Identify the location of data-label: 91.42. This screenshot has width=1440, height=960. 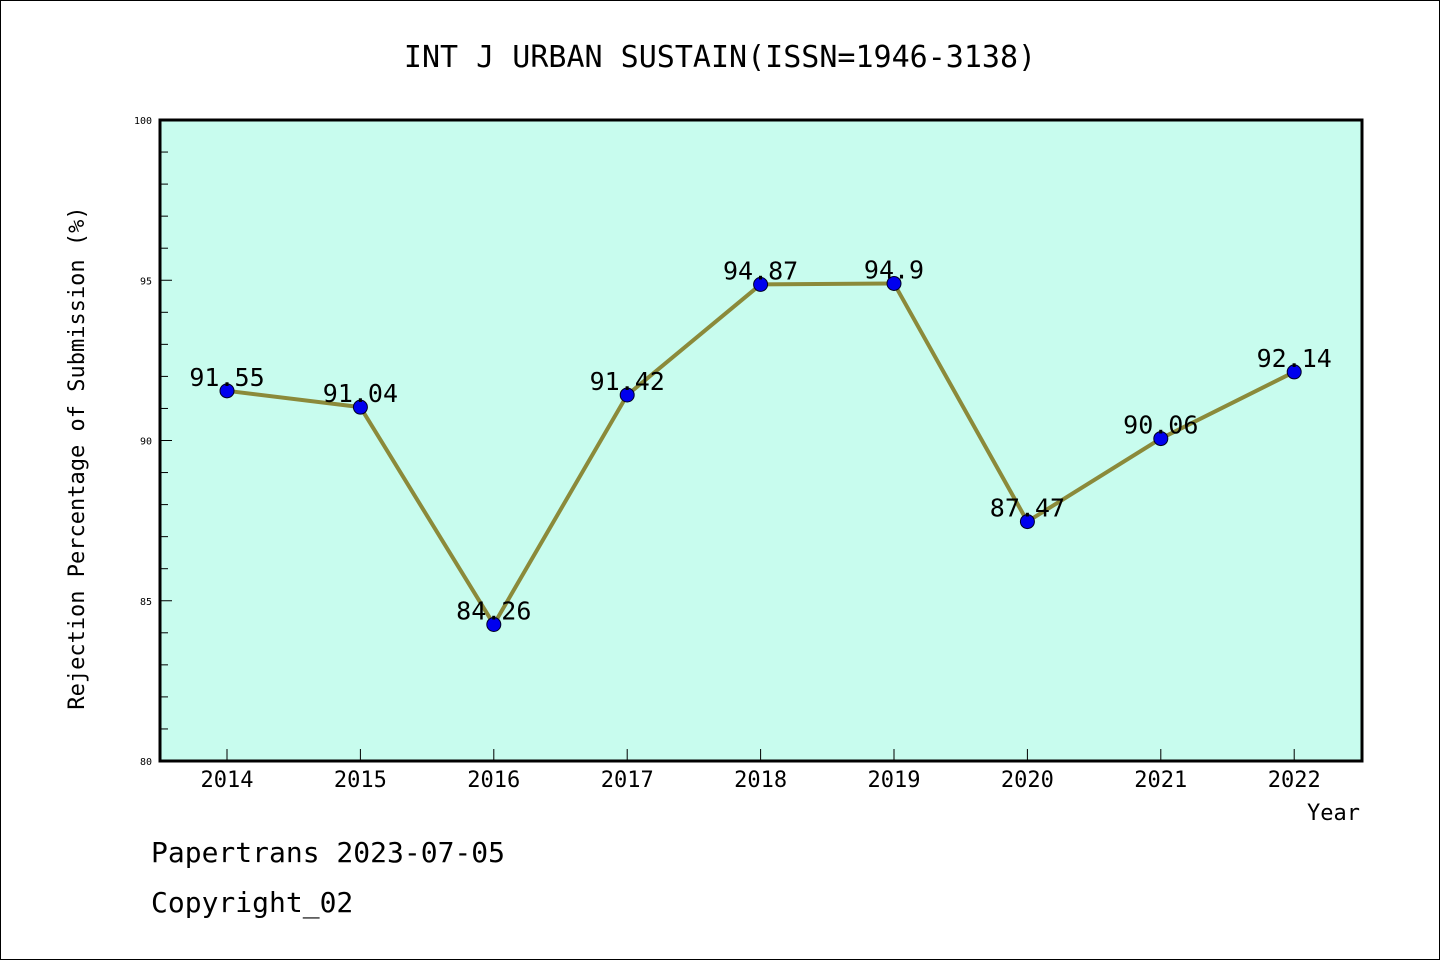
(627, 381).